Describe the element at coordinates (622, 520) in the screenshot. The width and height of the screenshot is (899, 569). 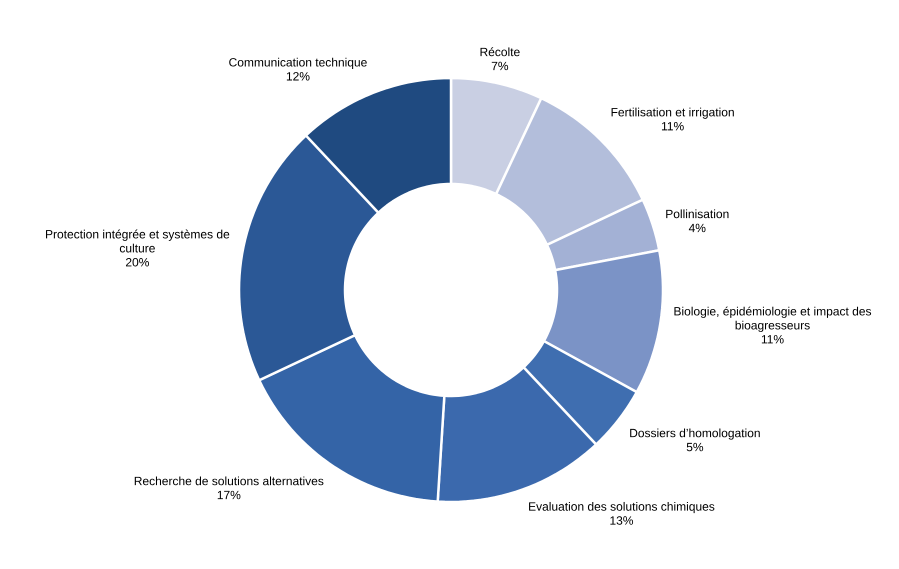
I see `data-label: 13%` at that location.